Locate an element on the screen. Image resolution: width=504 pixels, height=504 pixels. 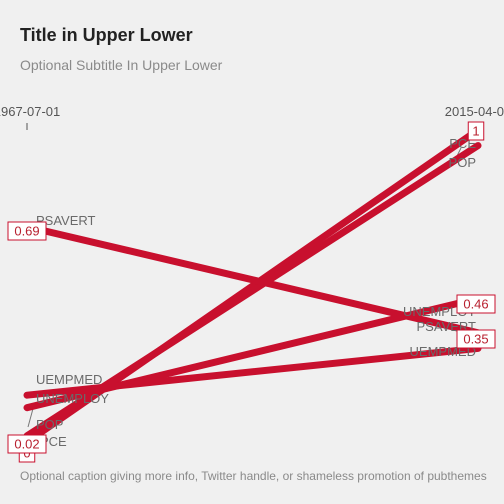
value-label: 0.69 is located at coordinates (27, 231).